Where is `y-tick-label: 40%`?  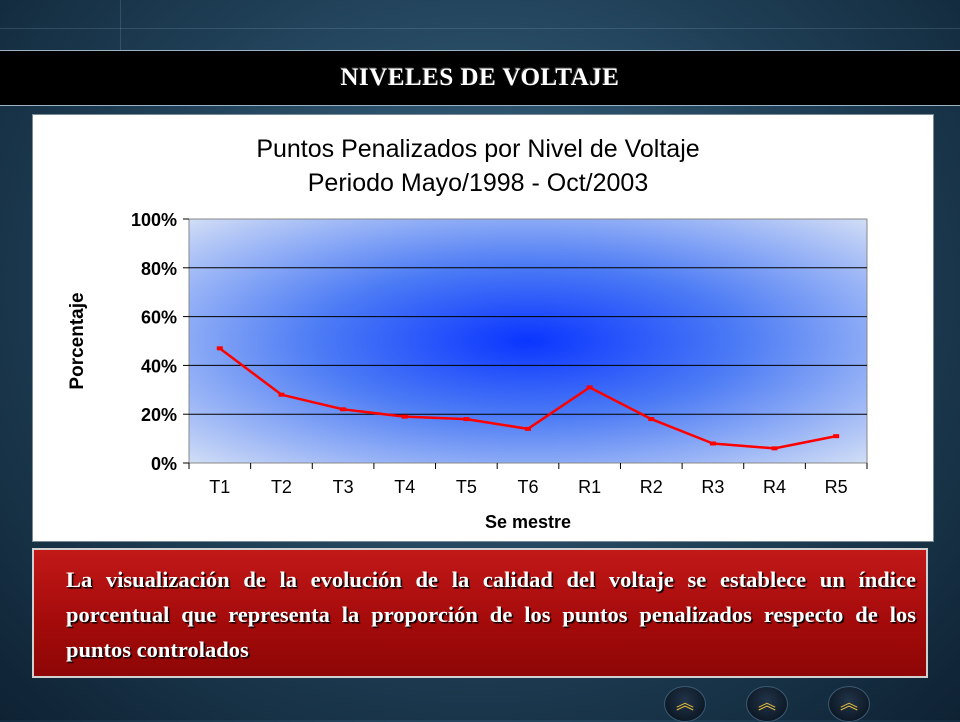
y-tick-label: 40% is located at coordinates (159, 366).